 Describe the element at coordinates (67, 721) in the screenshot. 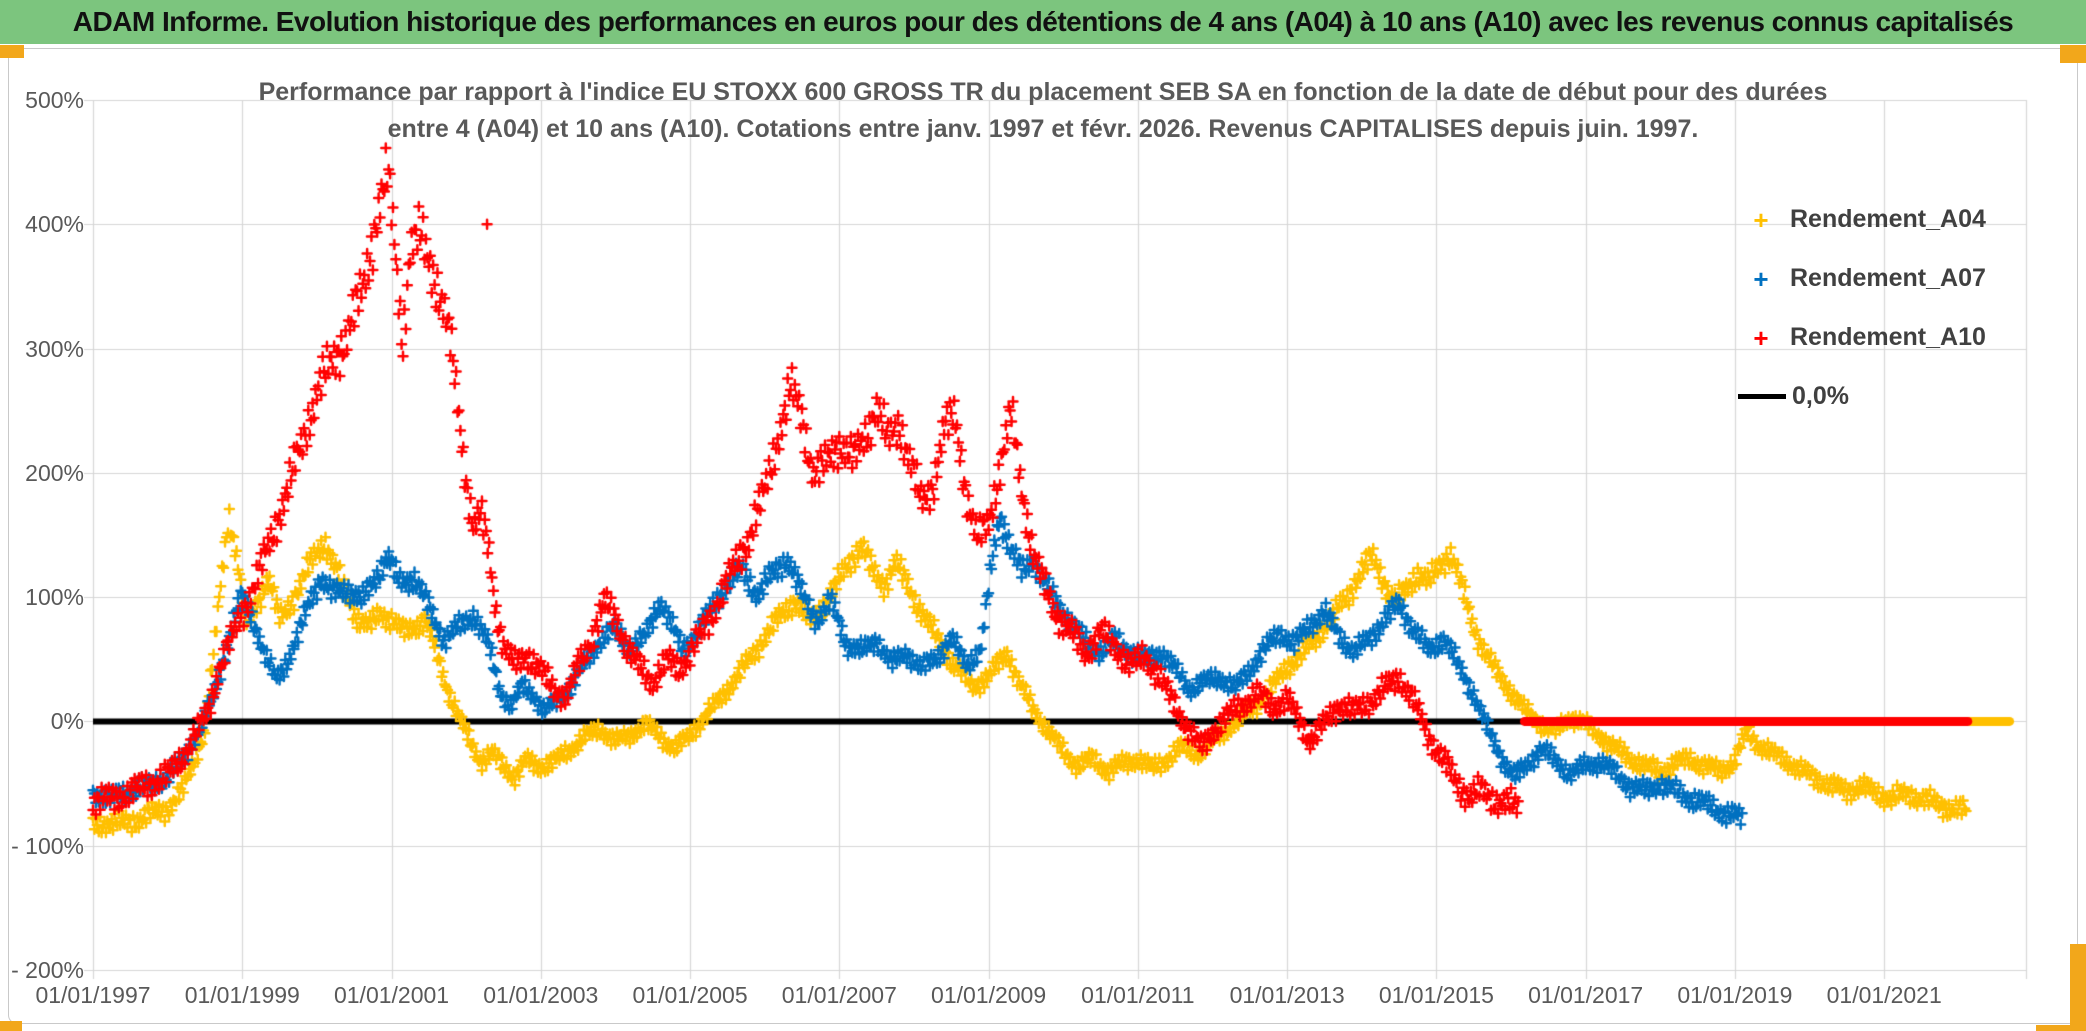

I see `y-axis-label: 0%` at that location.